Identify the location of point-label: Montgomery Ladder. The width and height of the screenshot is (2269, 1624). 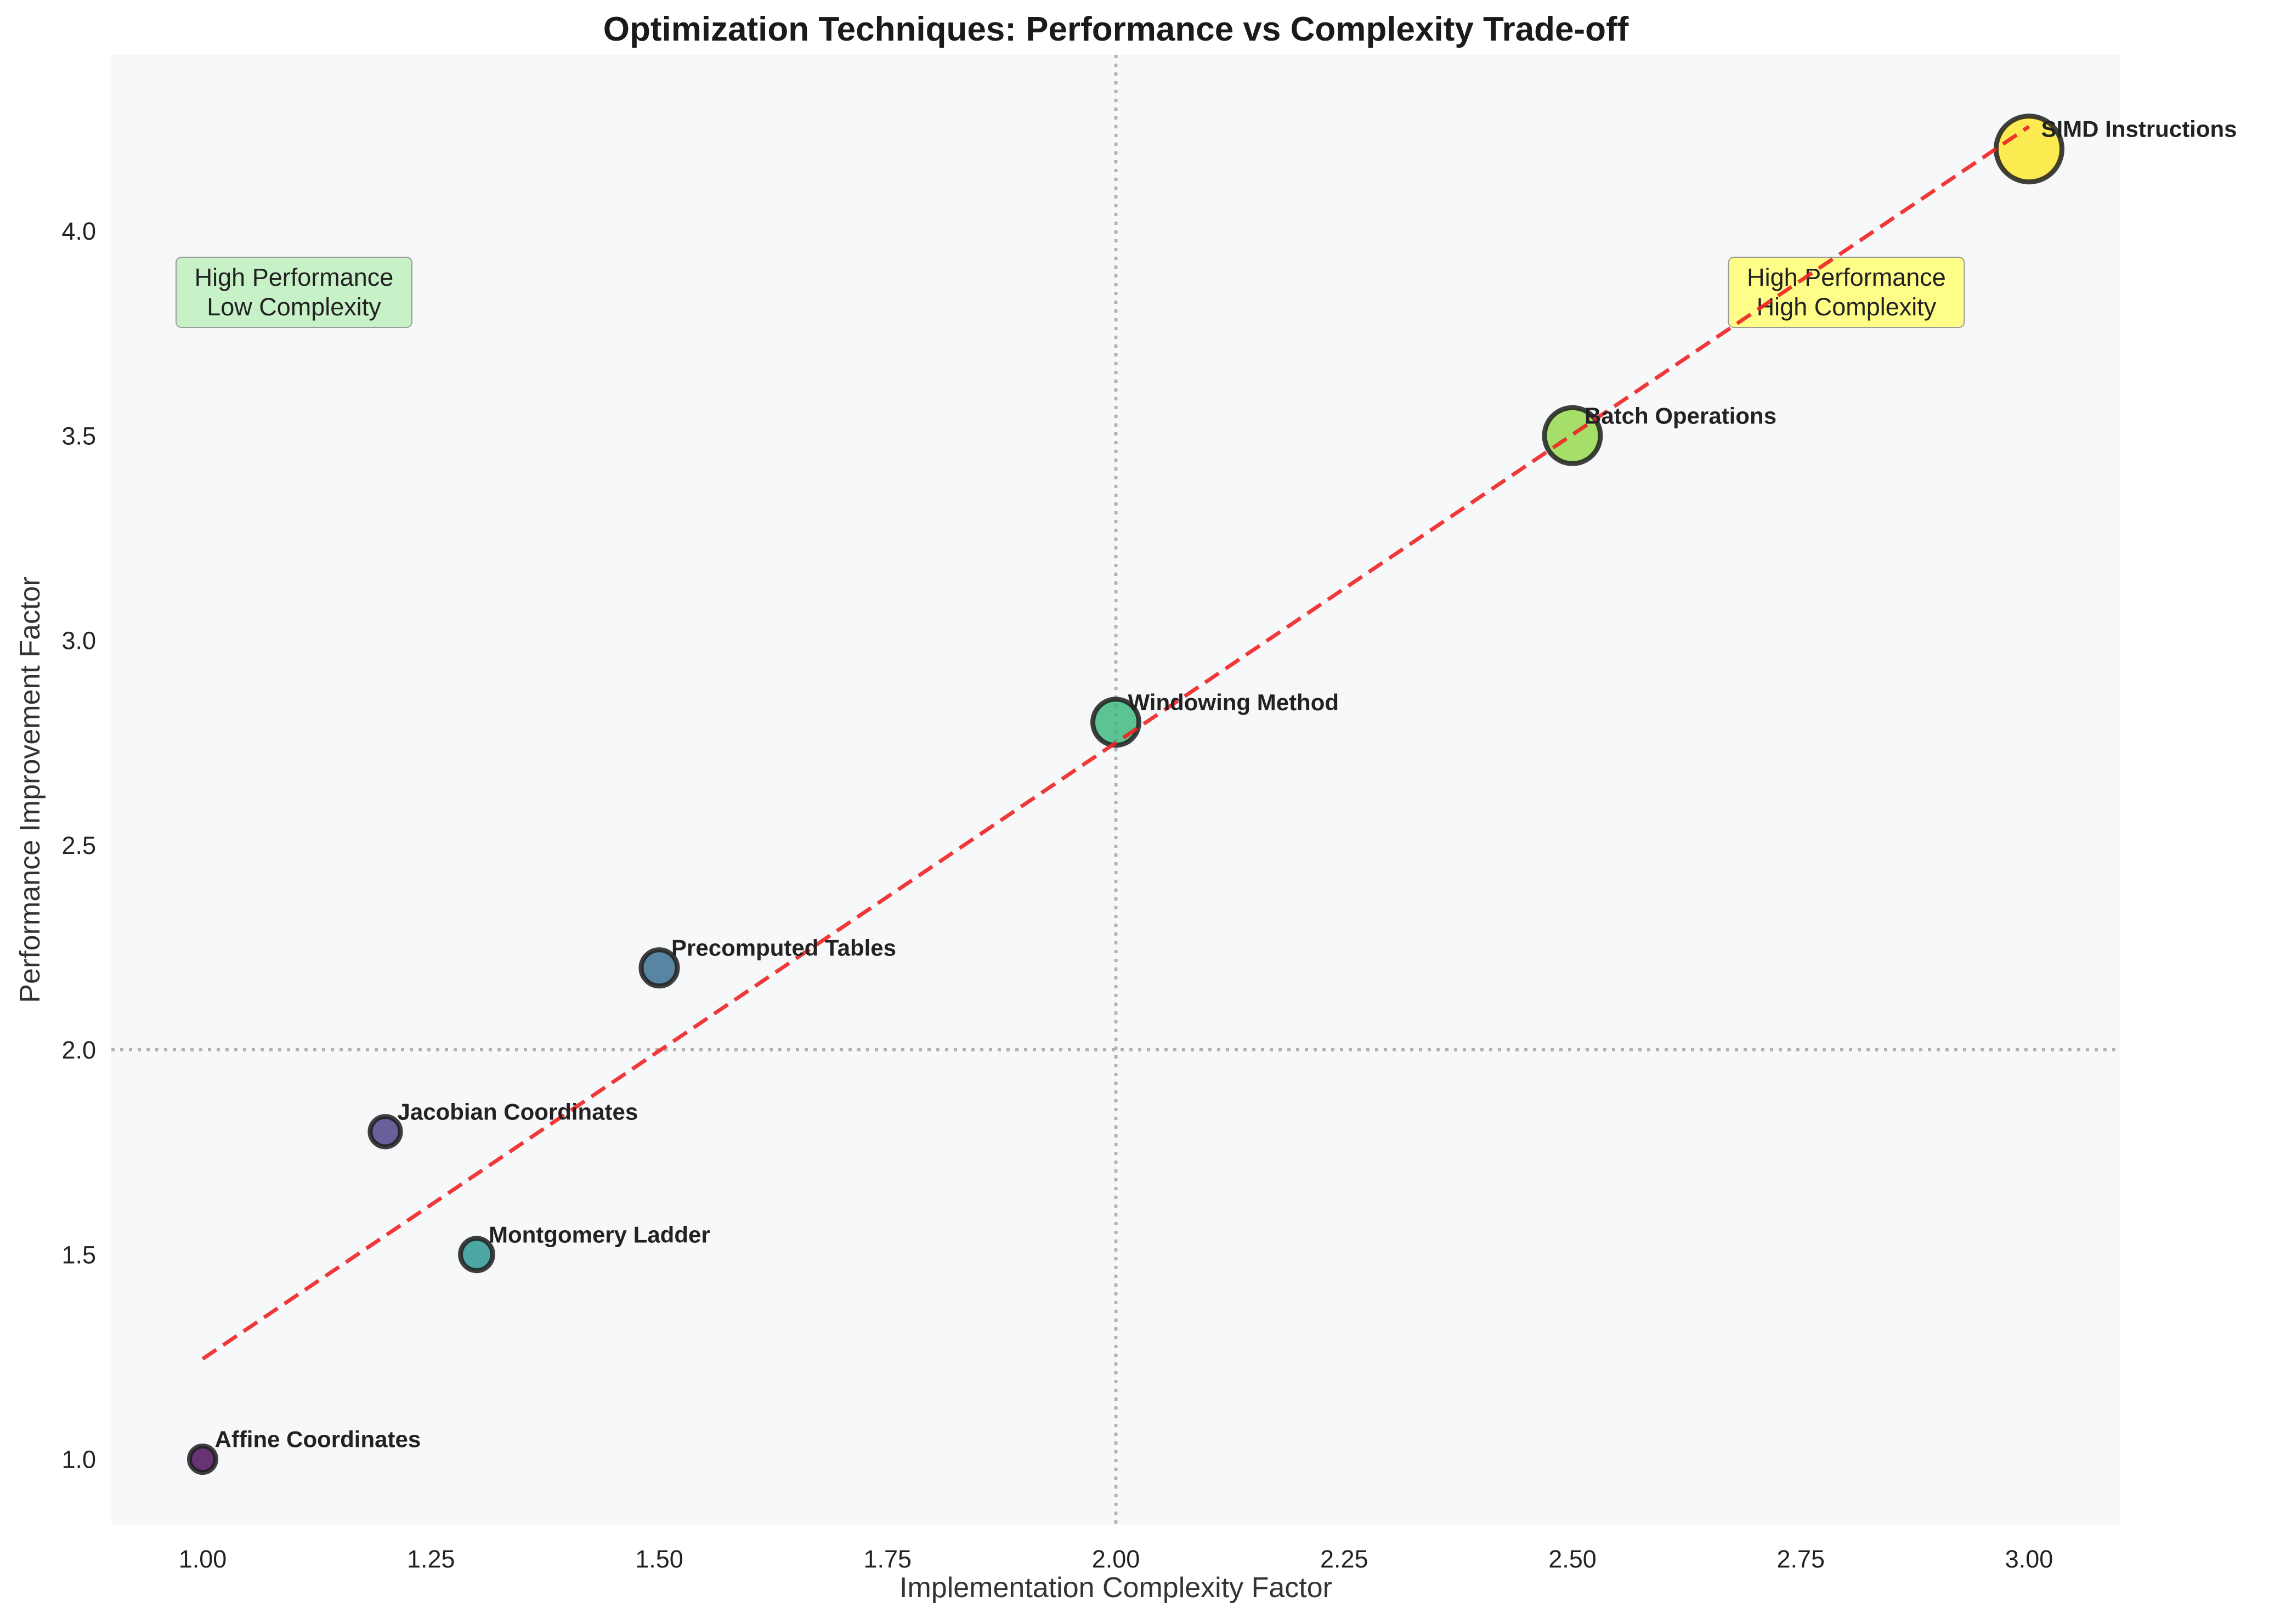
(599, 1234).